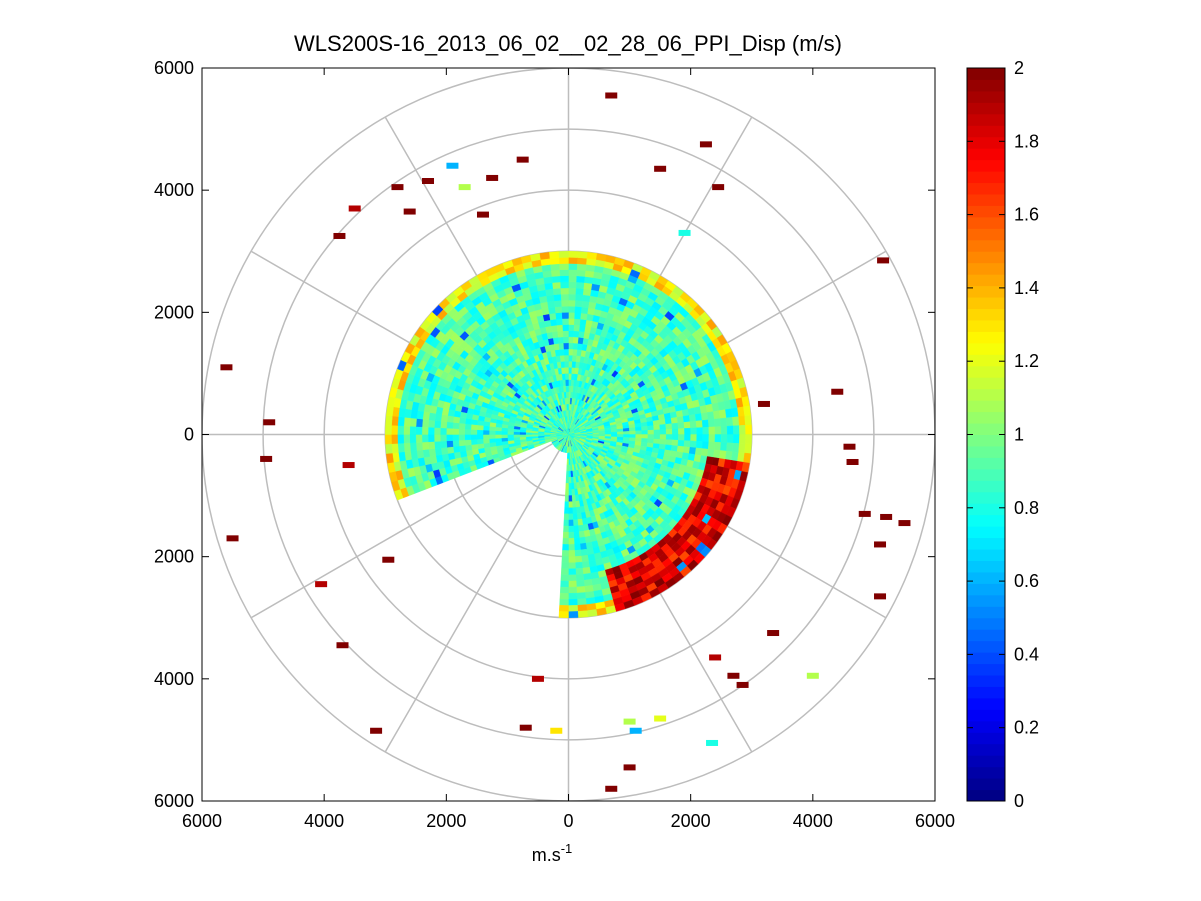 Image resolution: width=1201 pixels, height=901 pixels. I want to click on colorbar-tick-label: 0.8, so click(1026, 508).